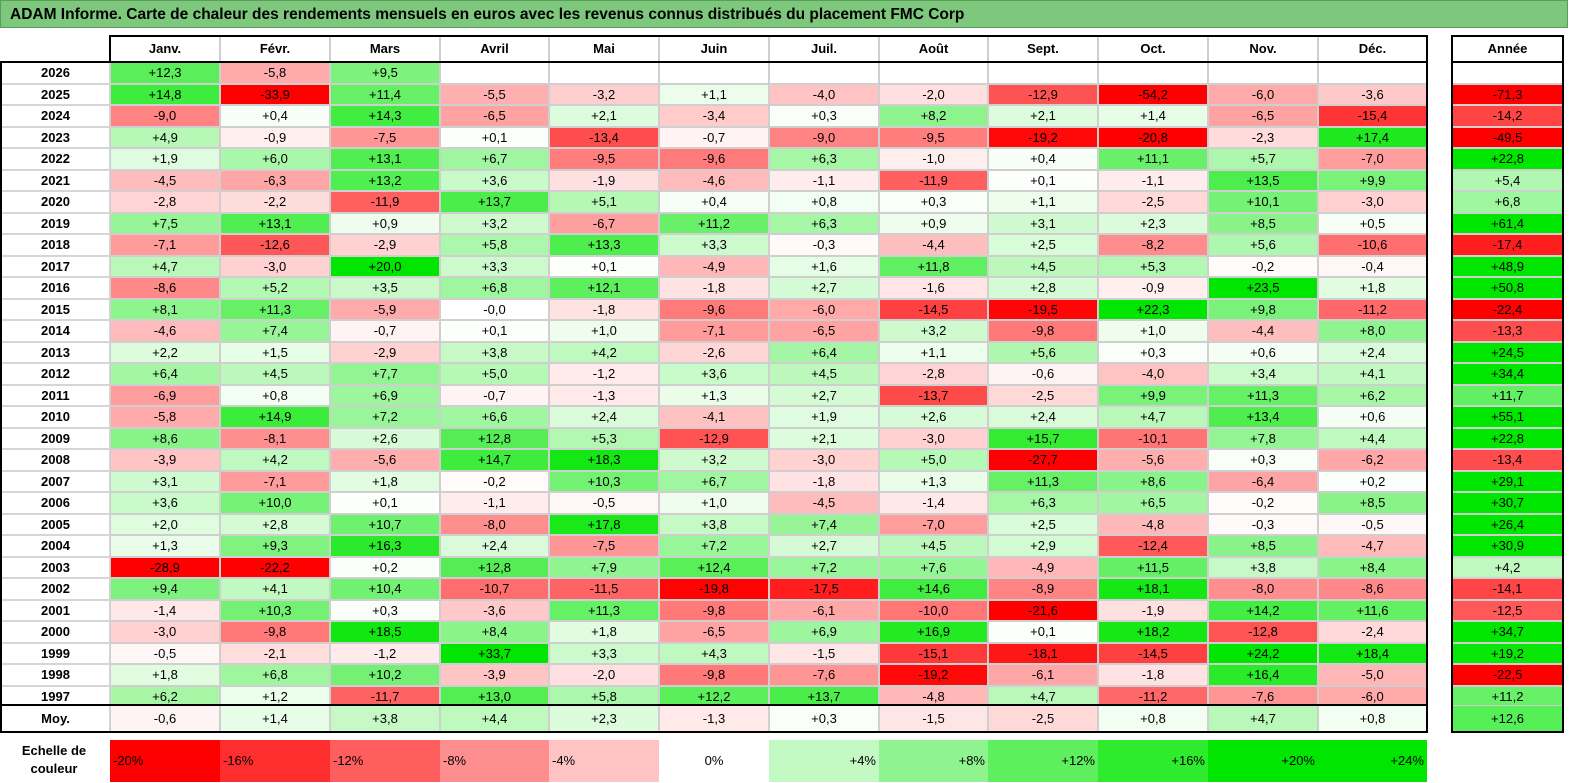  What do you see at coordinates (1372, 460) in the screenshot?
I see `heatmap-cell: -6,2` at bounding box center [1372, 460].